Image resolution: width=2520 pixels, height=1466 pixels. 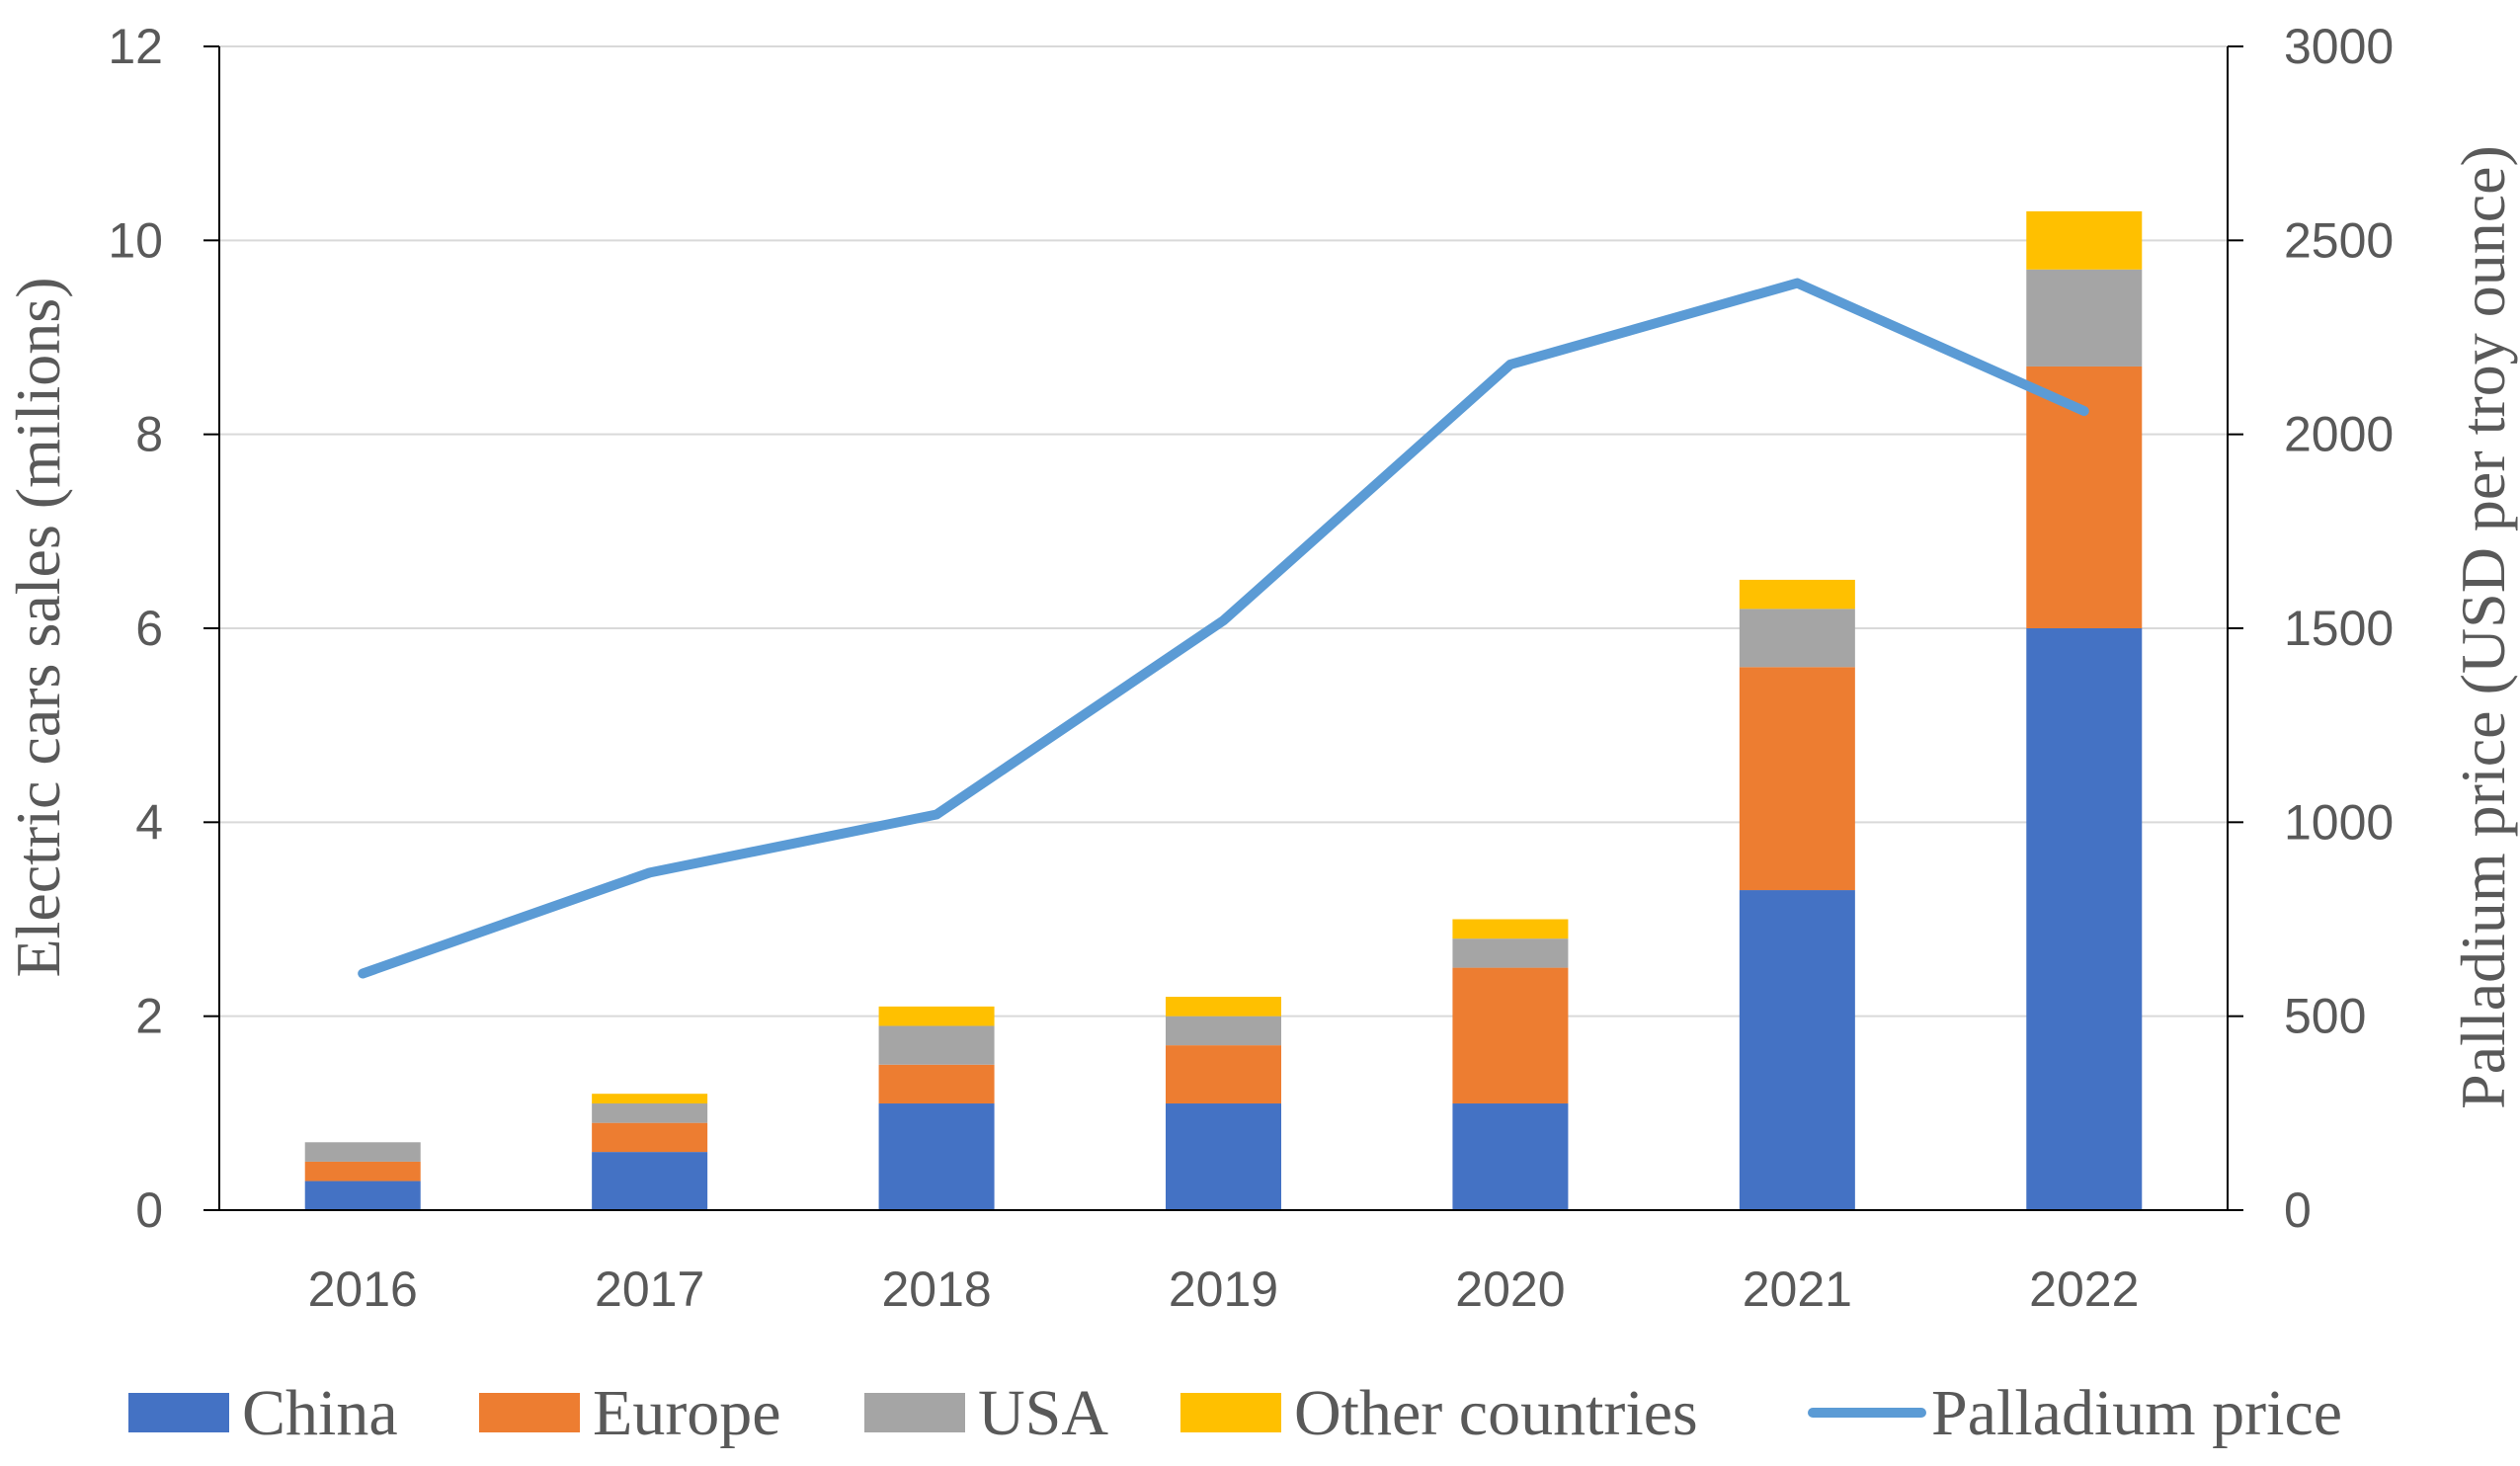 I want to click on x-tick-label: 2019, so click(x=1223, y=1289).